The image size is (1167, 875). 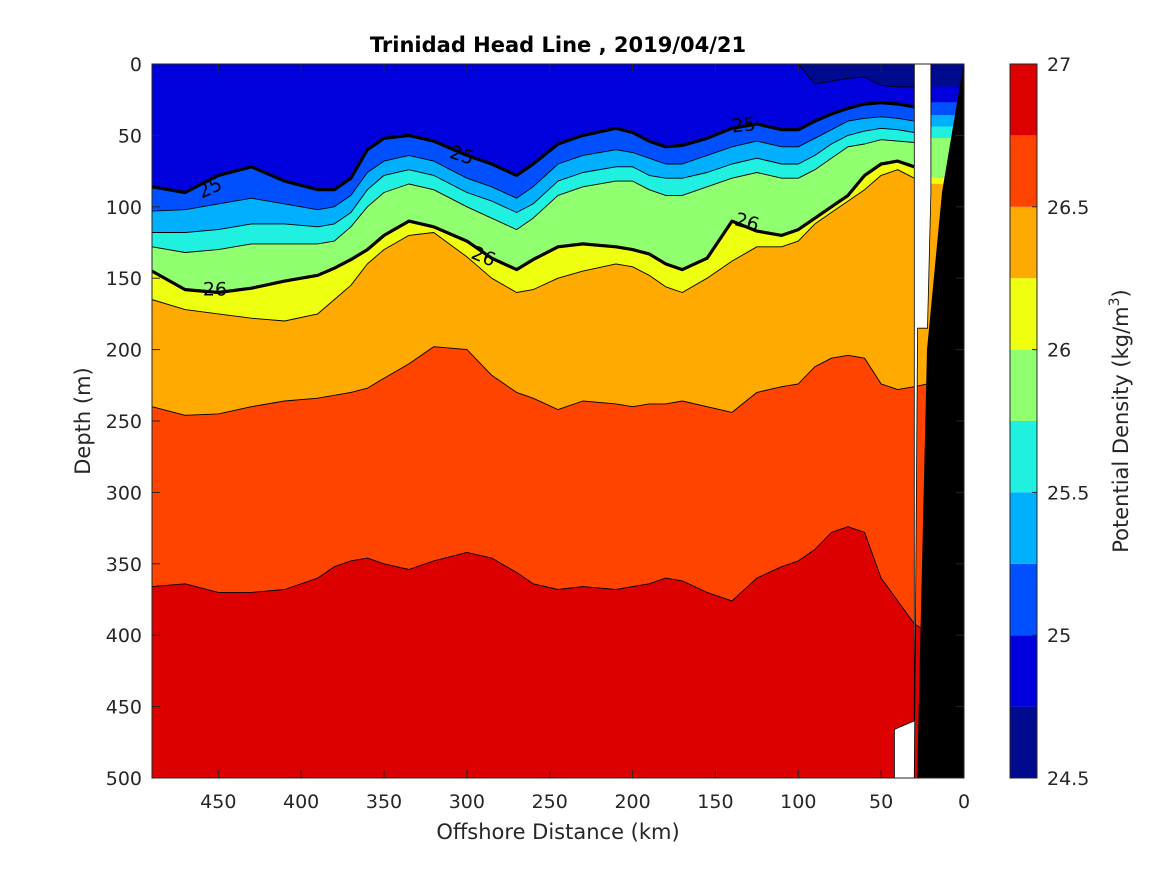 What do you see at coordinates (218, 802) in the screenshot?
I see `x-tick-label: 450` at bounding box center [218, 802].